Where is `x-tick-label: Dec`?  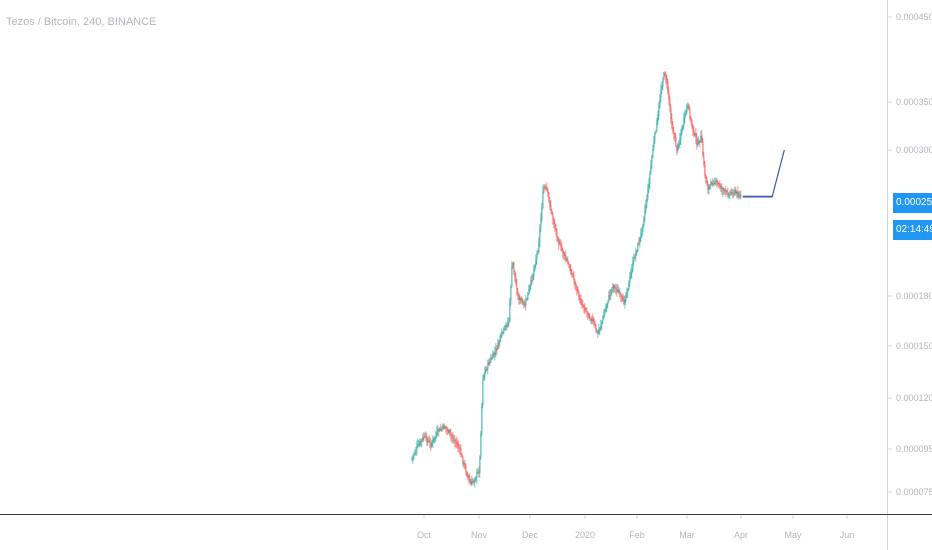
x-tick-label: Dec is located at coordinates (530, 535).